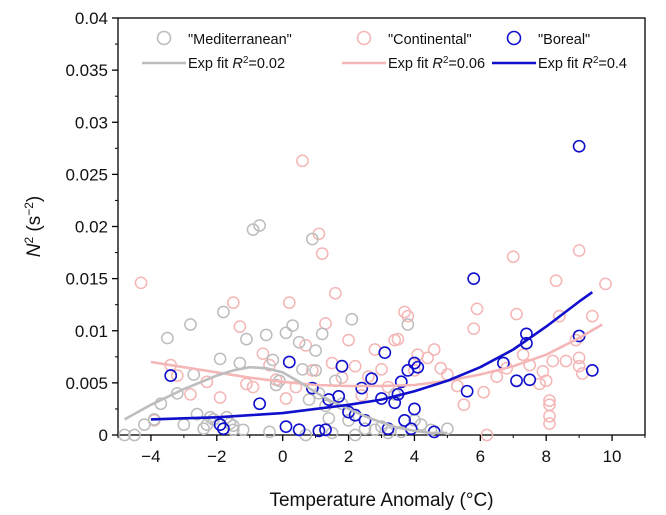 Image resolution: width=666 pixels, height=515 pixels. I want to click on x-tick-label: 8, so click(545, 456).